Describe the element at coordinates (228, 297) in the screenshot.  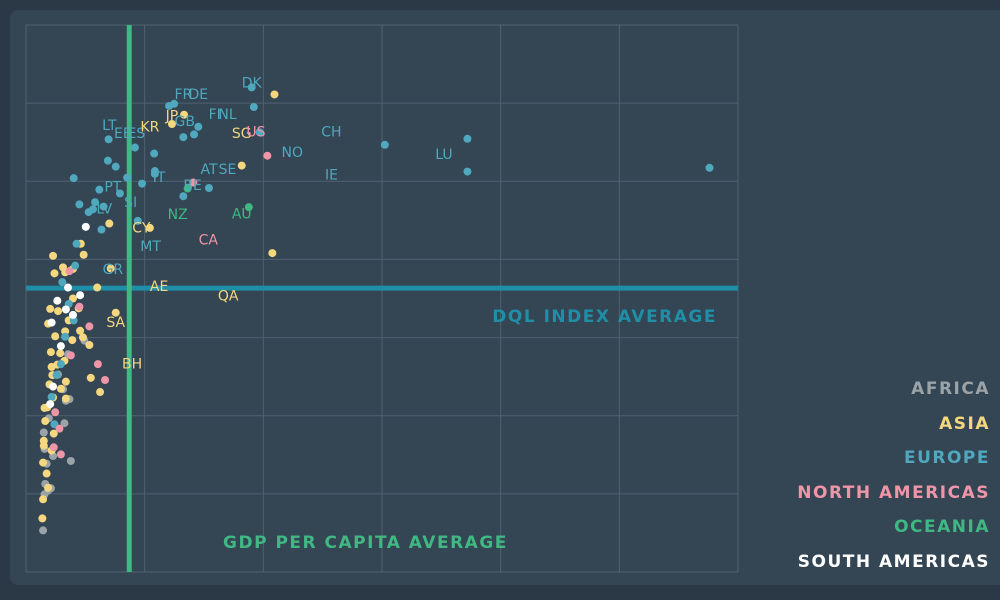
I see `country-label-qa: QA` at that location.